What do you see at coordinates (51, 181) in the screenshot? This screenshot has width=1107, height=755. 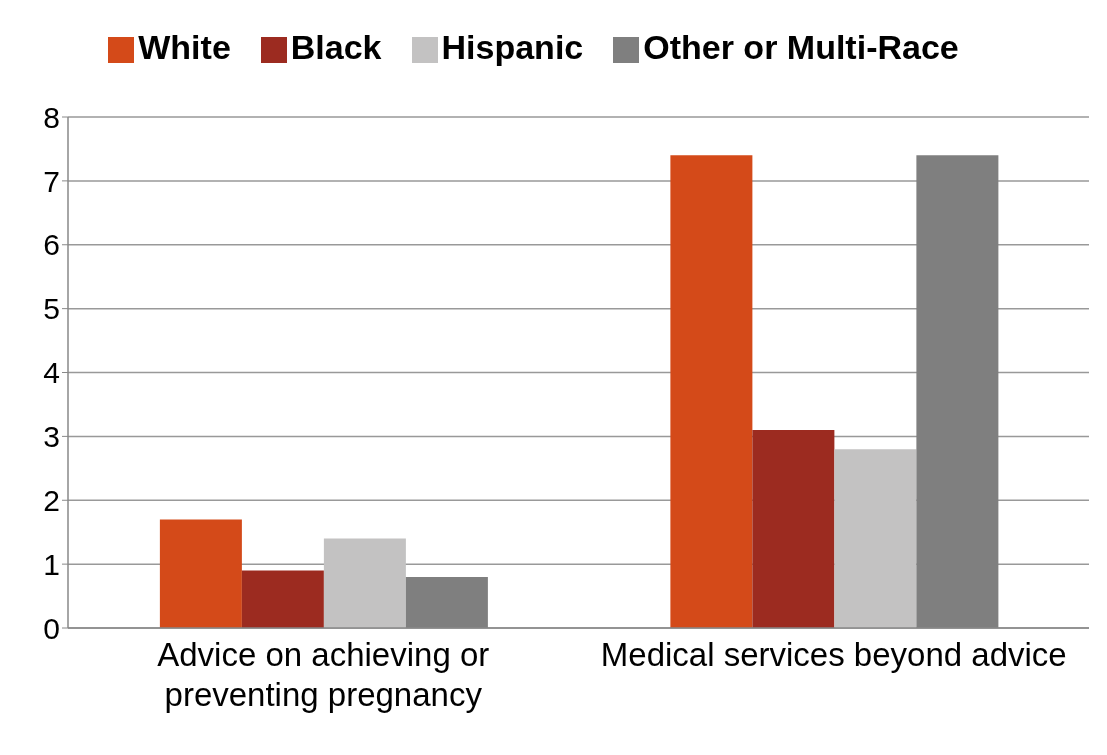 I see `y-tick-label: 7` at bounding box center [51, 181].